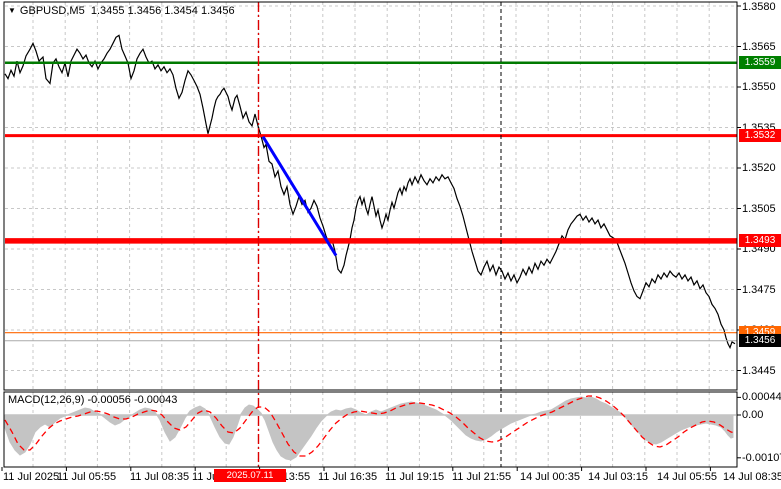 This screenshot has width=781, height=489. What do you see at coordinates (753, 415) in the screenshot?
I see `macd-axis-label: 0.00` at bounding box center [753, 415].